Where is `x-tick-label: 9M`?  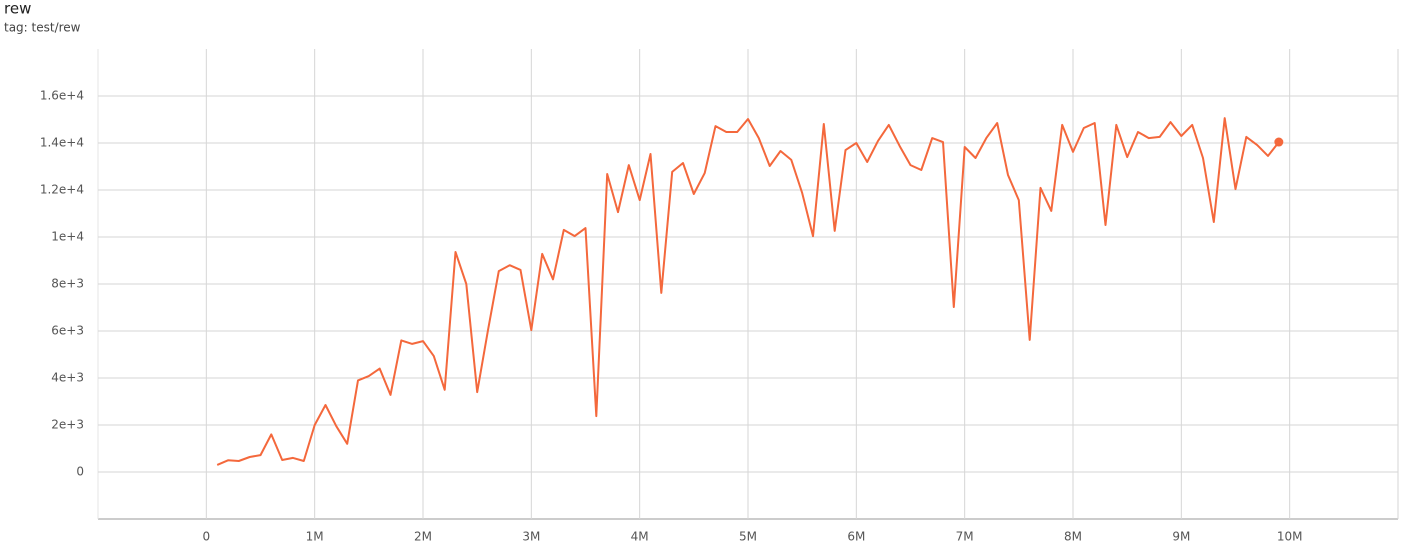
x-tick-label: 9M is located at coordinates (1181, 537).